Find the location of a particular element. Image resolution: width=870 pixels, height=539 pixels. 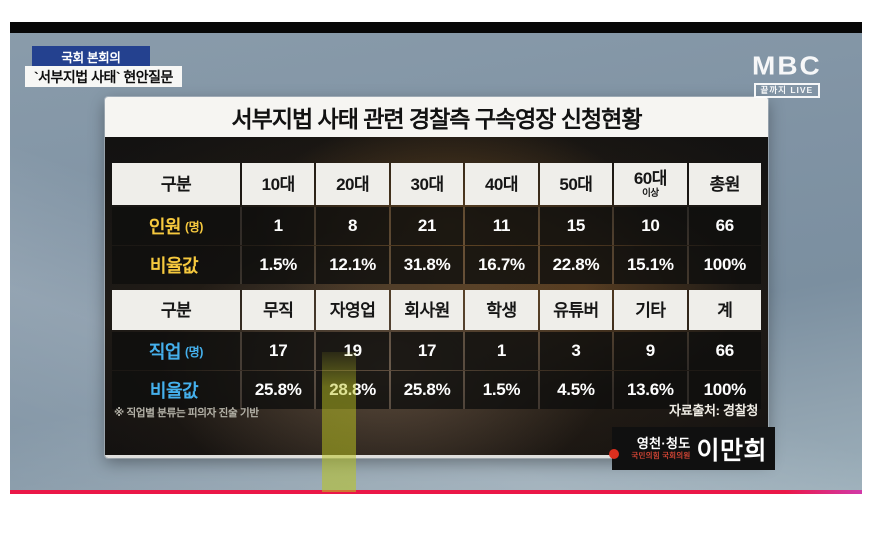

row-label-cell: 직업 (명) is located at coordinates (176, 351).